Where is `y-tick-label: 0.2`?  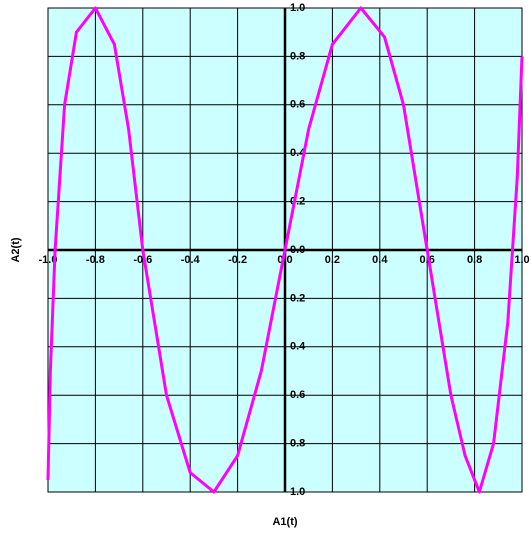
y-tick-label: 0.2 is located at coordinates (297, 298).